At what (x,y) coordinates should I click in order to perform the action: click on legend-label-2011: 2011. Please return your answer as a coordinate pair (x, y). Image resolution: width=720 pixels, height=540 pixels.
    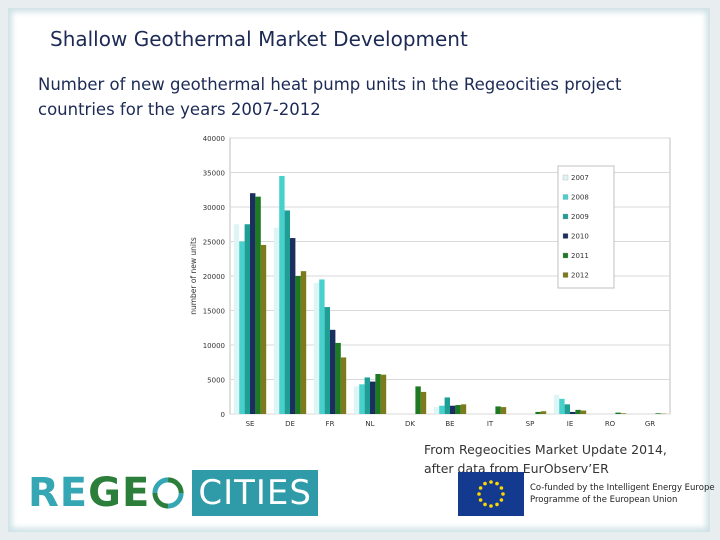
    Looking at the image, I should click on (580, 256).